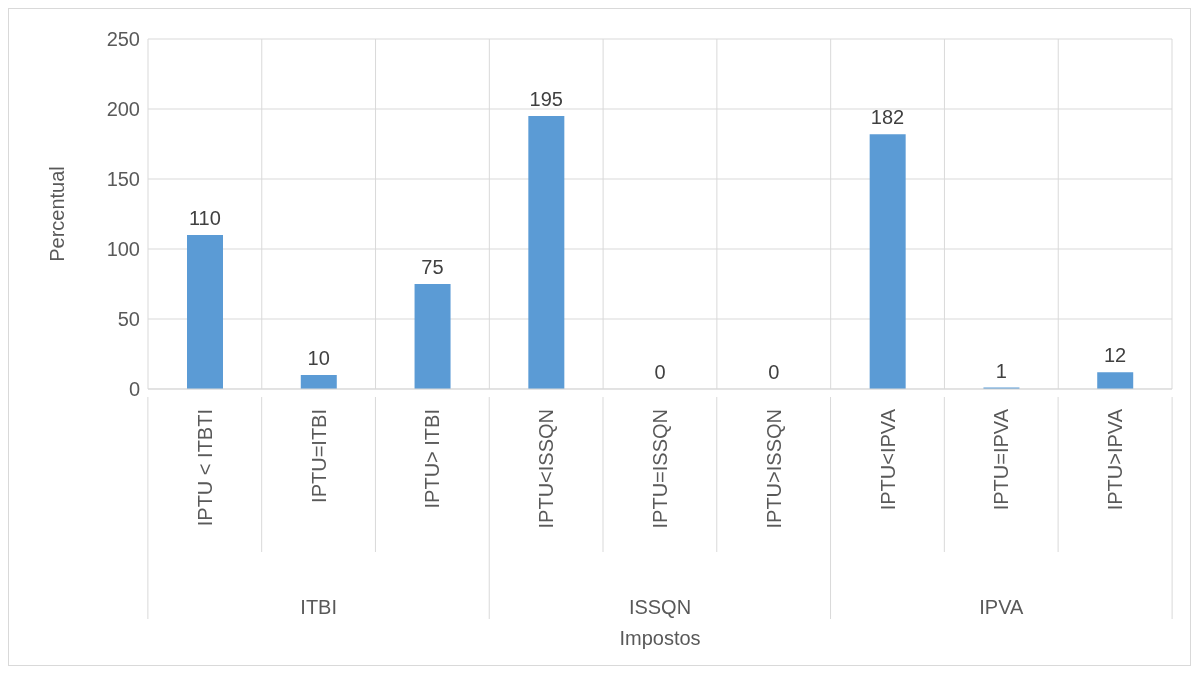  What do you see at coordinates (123, 179) in the screenshot?
I see `y-tick-label: 150` at bounding box center [123, 179].